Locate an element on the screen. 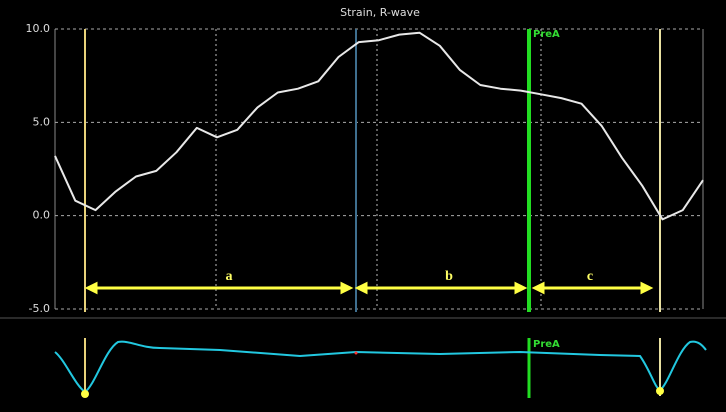 The width and height of the screenshot is (726, 412). ecg-marker-label: PreA is located at coordinates (546, 344).